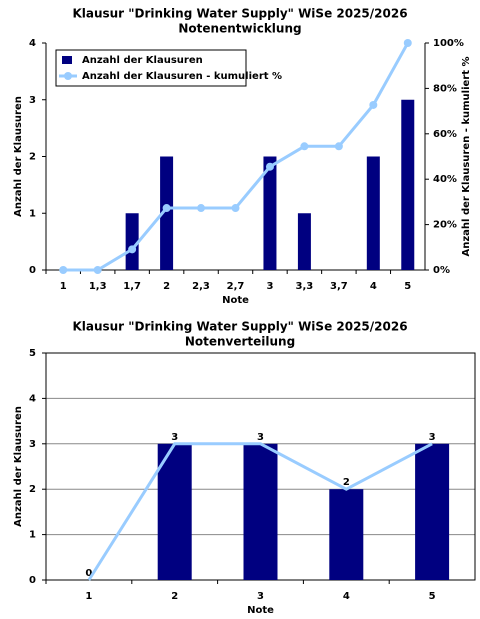 This screenshot has width=480, height=619. Describe the element at coordinates (240, 342) in the screenshot. I see `chart-subtitle: Notenverteilung` at that location.